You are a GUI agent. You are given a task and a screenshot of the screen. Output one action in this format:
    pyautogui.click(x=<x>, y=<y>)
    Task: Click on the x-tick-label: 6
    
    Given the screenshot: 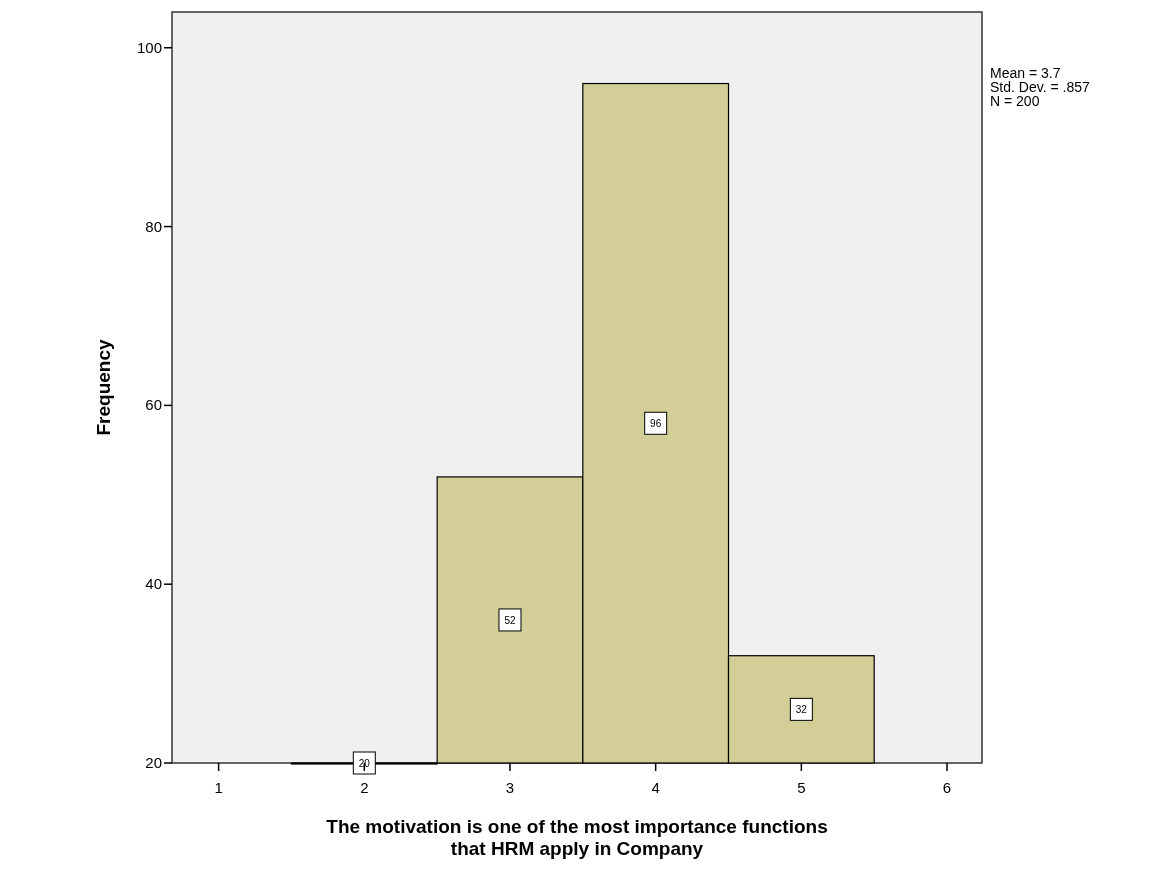 What is the action you would take?
    pyautogui.click(x=947, y=787)
    